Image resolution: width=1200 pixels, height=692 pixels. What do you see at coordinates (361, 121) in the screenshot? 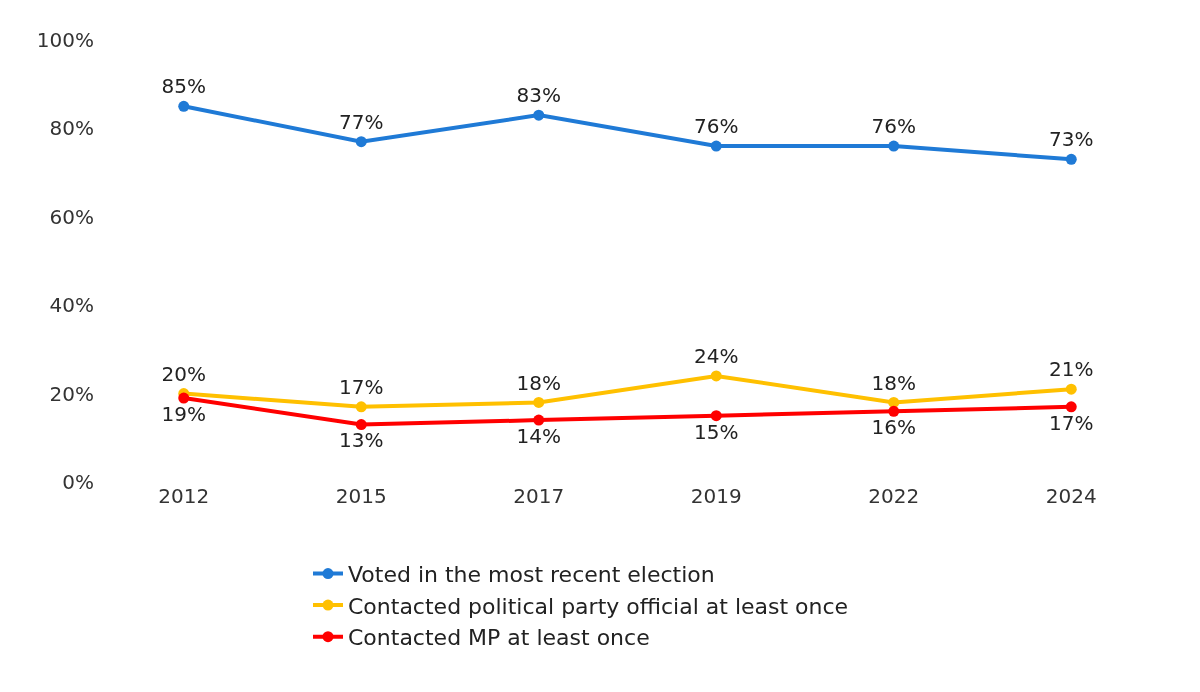
I see `data-label: 77%` at bounding box center [361, 121].